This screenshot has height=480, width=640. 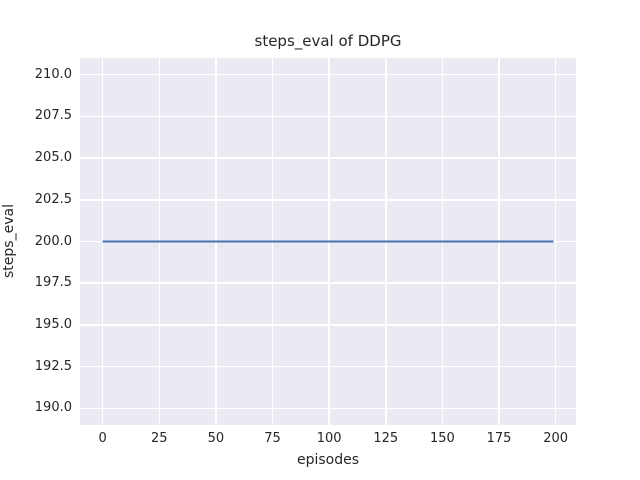 I want to click on x-tick-label: 50, so click(x=216, y=438).